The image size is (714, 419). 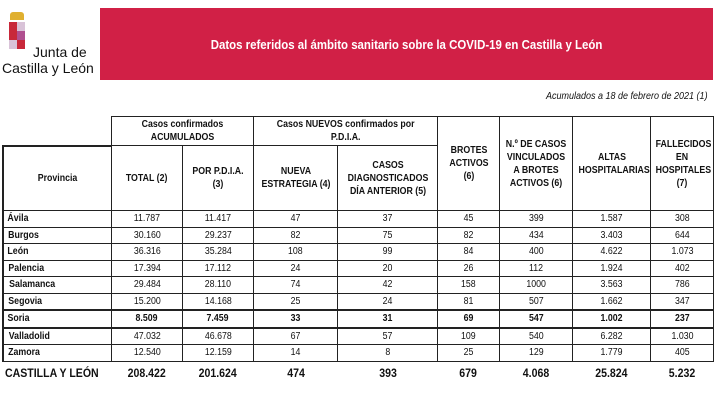 What do you see at coordinates (536, 319) in the screenshot?
I see `cell-casos-vinculados: 547` at bounding box center [536, 319].